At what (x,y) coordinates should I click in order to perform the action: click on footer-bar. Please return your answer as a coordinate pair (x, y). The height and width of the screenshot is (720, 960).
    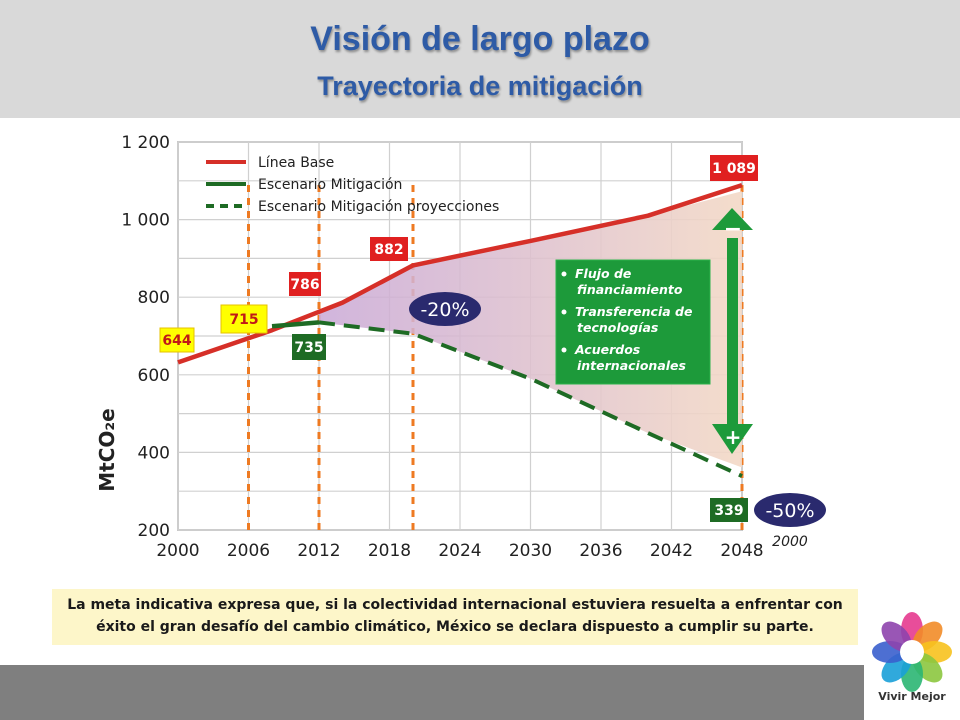
    Looking at the image, I should click on (432, 692).